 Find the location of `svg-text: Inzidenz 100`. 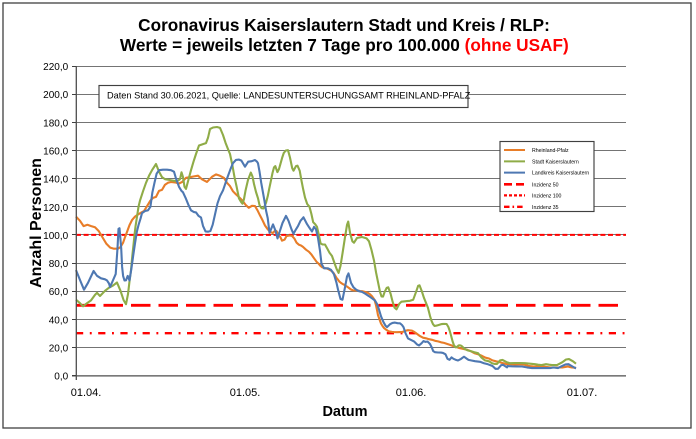

svg-text: Inzidenz 100 is located at coordinates (547, 196).